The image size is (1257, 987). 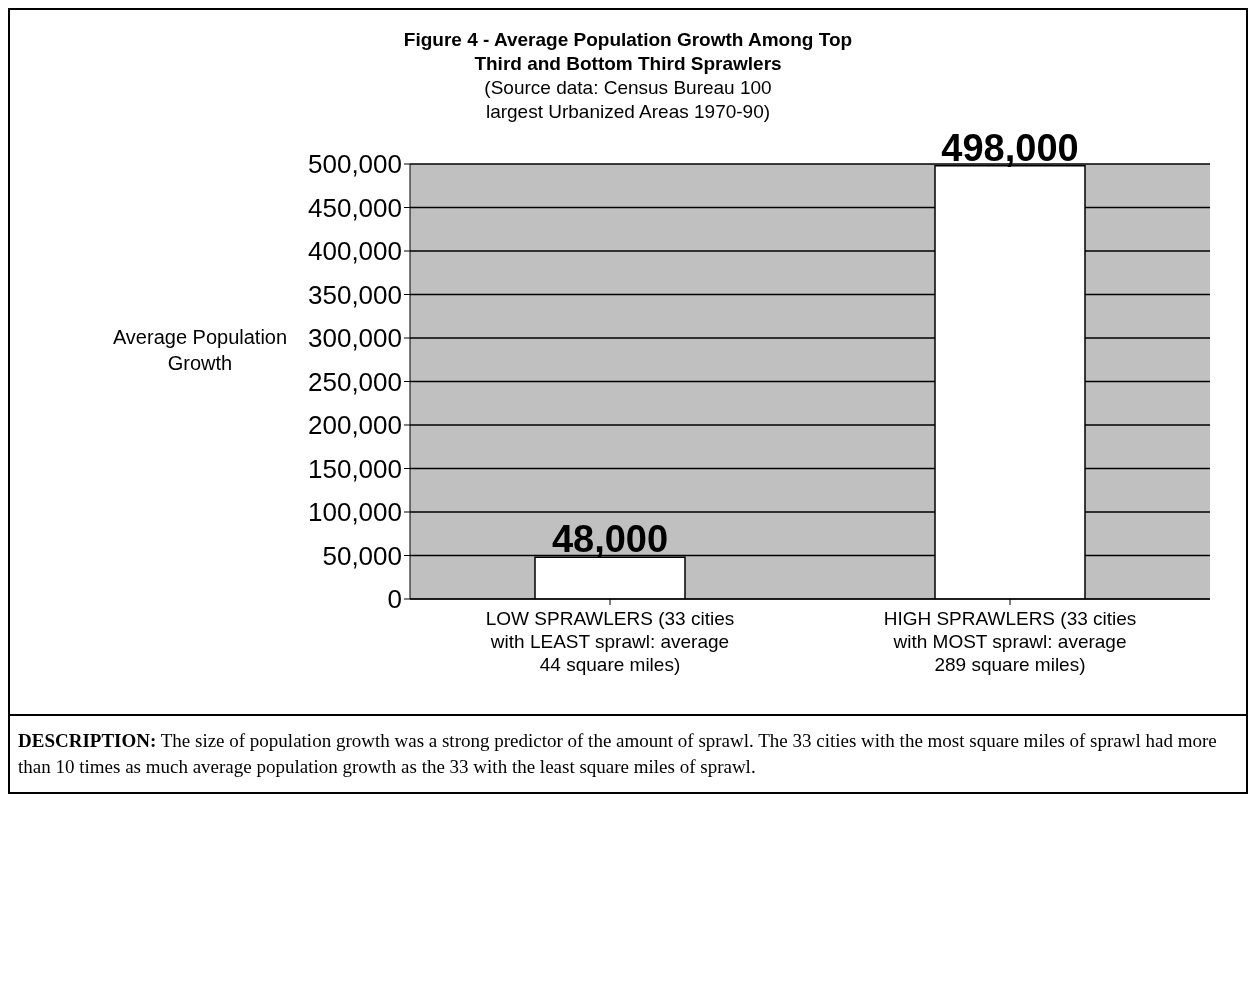 What do you see at coordinates (355, 512) in the screenshot?
I see `y-tick-label: 100,000` at bounding box center [355, 512].